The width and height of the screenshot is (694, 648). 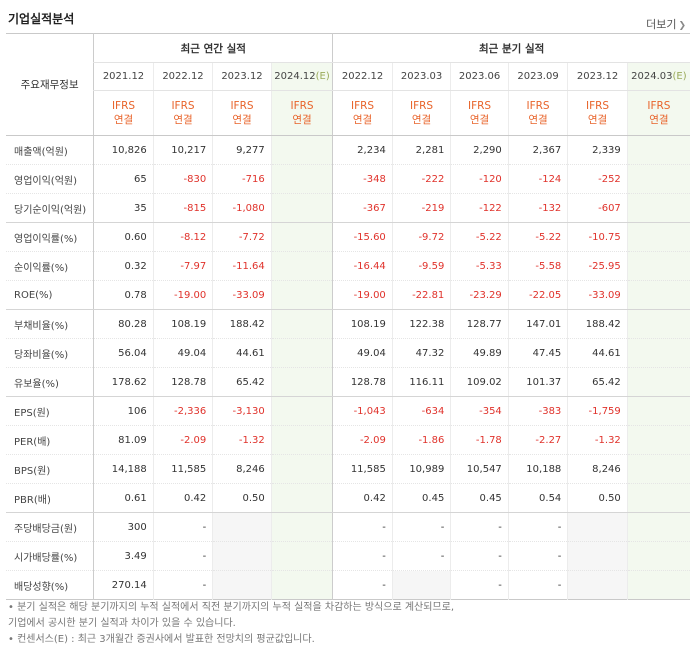 What do you see at coordinates (50, 556) in the screenshot?
I see `row-label: 시가배당률(%)` at bounding box center [50, 556].